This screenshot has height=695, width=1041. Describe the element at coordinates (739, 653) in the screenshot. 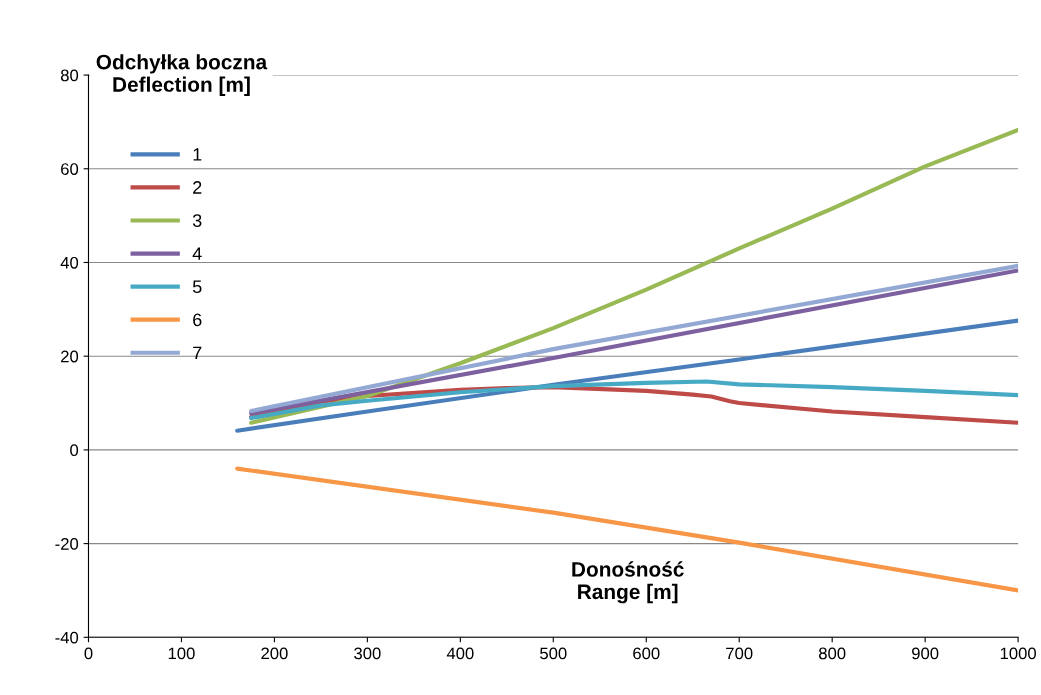

I see `x-tick-label: 700` at that location.